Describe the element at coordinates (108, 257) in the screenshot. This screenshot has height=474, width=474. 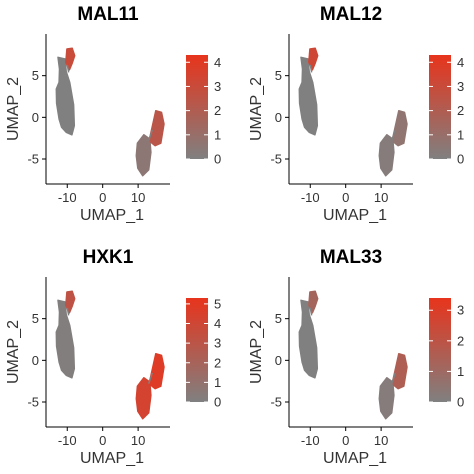
I see `chart-title: HXK1` at that location.